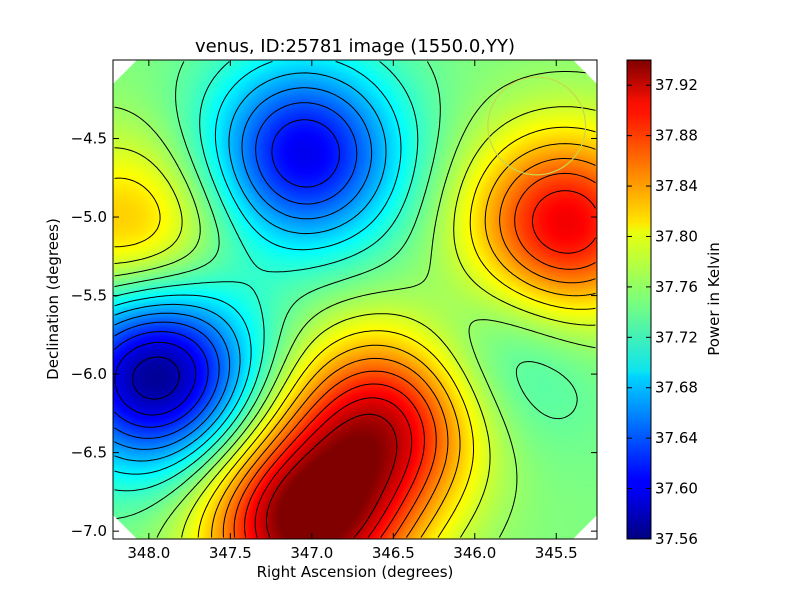  Describe the element at coordinates (714, 299) in the screenshot. I see `colorbar-title: Power in Kelvin` at that location.